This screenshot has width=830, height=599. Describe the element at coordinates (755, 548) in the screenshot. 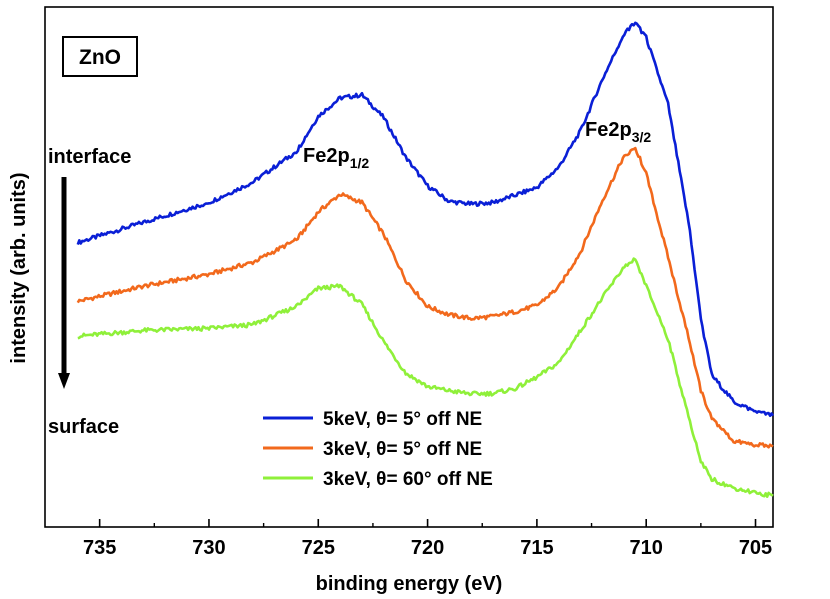

I see `x-tick-label: 705` at that location.